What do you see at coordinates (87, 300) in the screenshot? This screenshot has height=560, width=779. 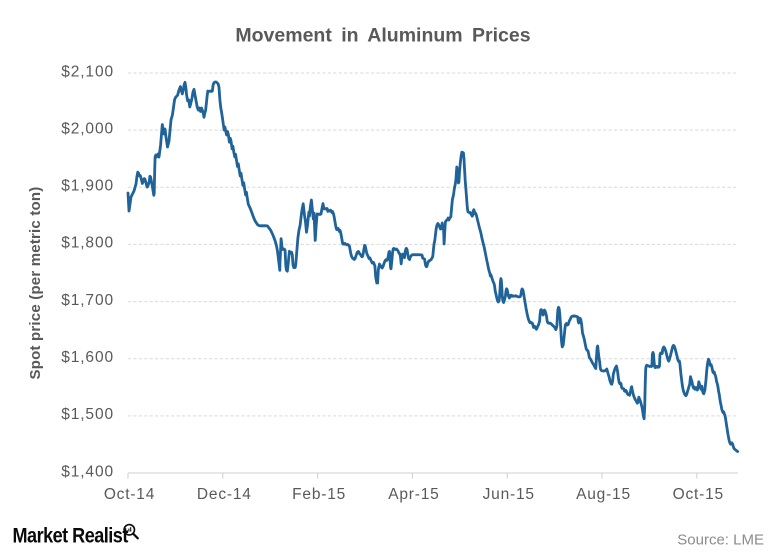 I see `svg-text: $1,700` at bounding box center [87, 300].